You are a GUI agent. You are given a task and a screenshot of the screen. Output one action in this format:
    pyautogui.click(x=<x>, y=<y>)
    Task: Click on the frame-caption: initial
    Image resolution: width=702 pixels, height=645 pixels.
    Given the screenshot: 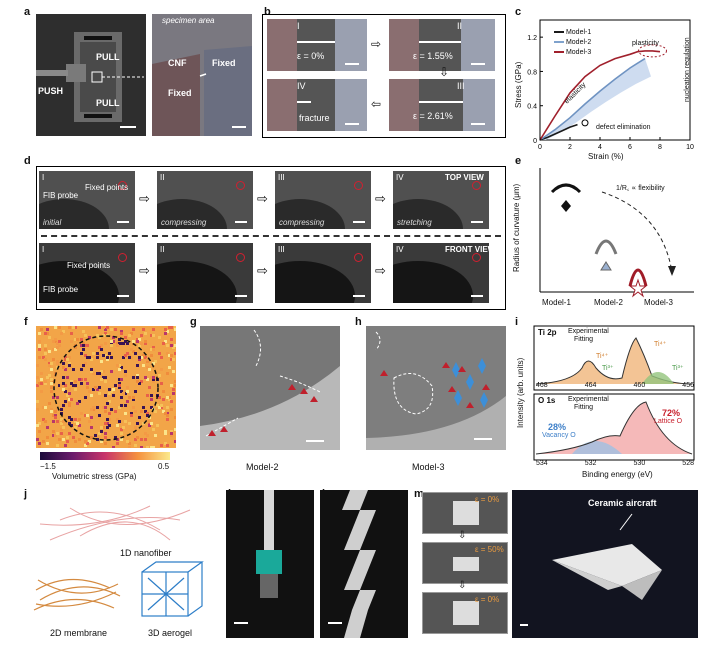 What is the action you would take?
    pyautogui.click(x=52, y=222)
    